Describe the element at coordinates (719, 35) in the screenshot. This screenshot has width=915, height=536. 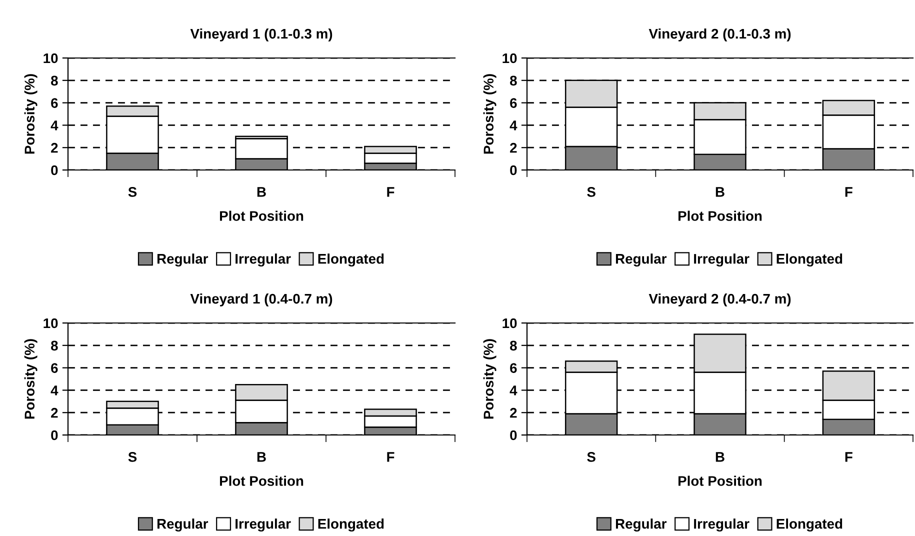
I see `chart-title: Vineyard 2 (0.1-0.3 m)` at that location.